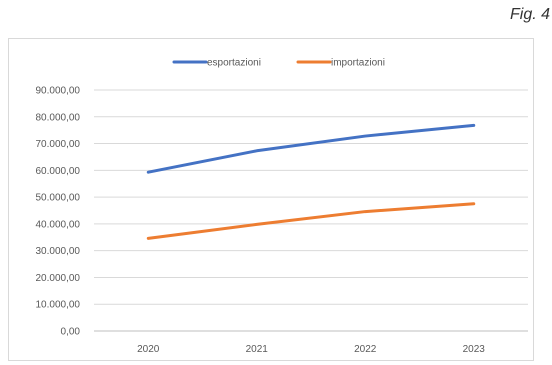 This screenshot has width=552, height=365. Describe the element at coordinates (58, 305) in the screenshot. I see `y-tick-label: 10.000,00` at that location.